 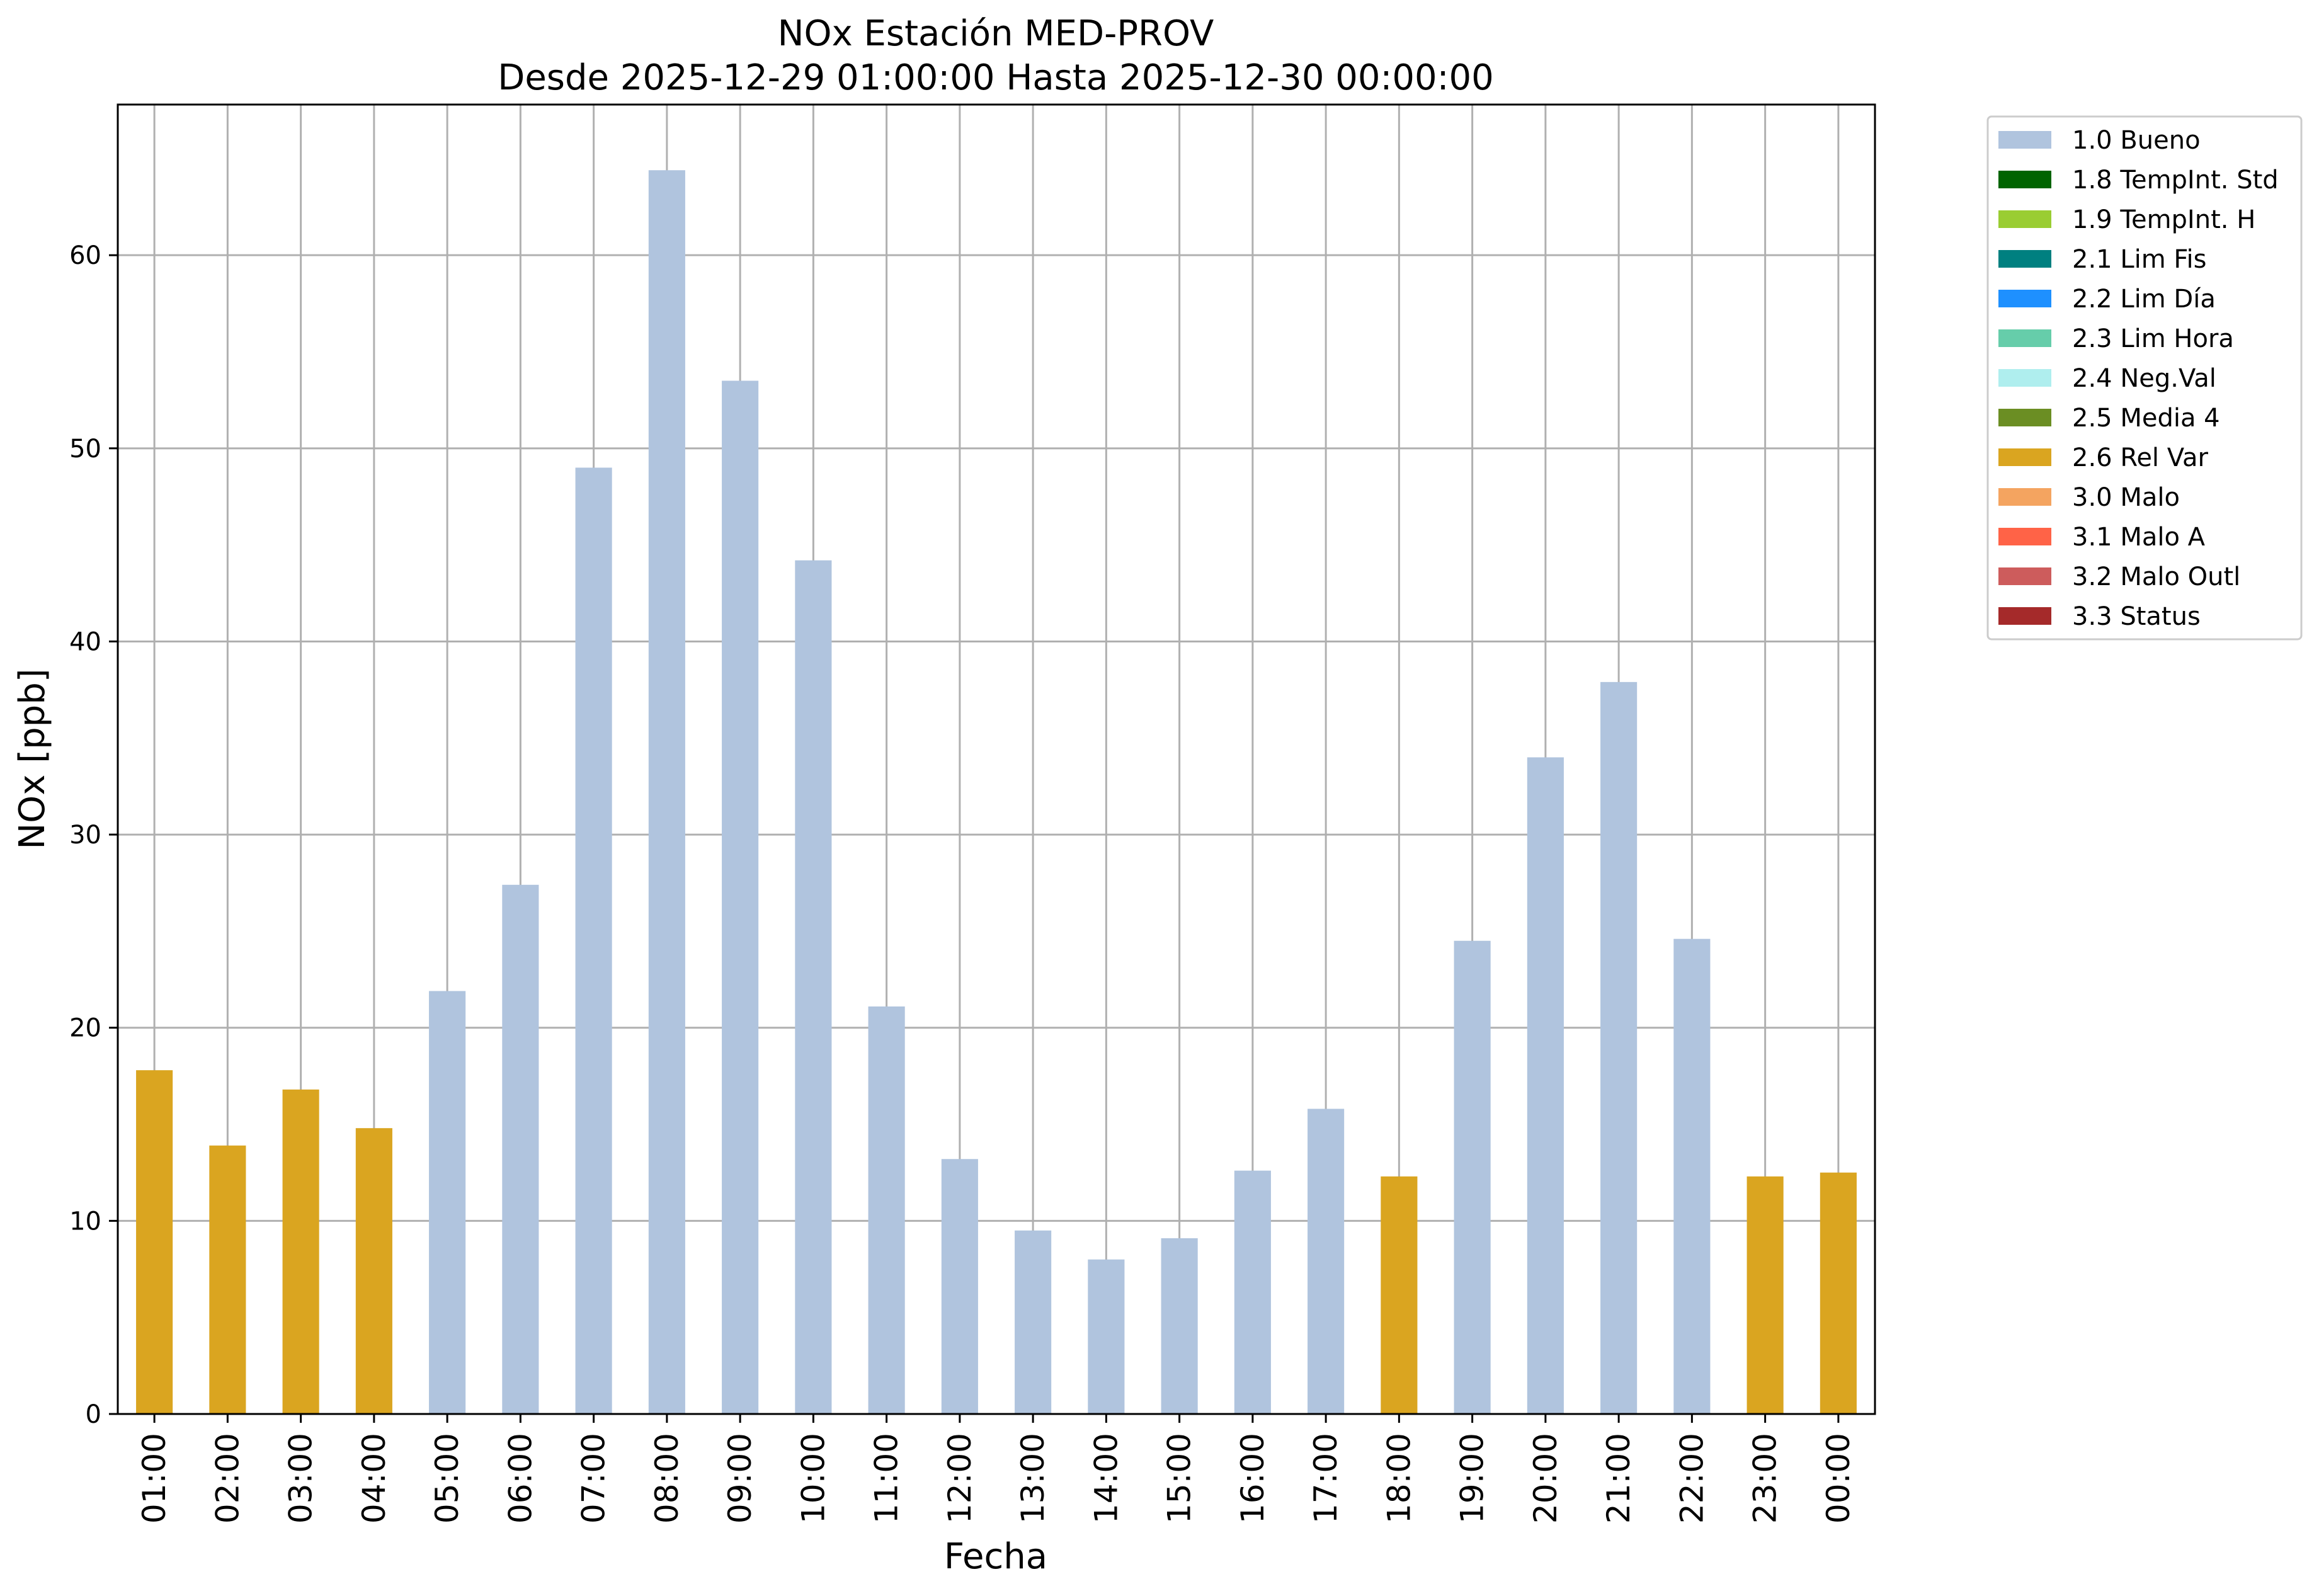 I want to click on x-tick-label: 23:00, so click(x=1765, y=1478).